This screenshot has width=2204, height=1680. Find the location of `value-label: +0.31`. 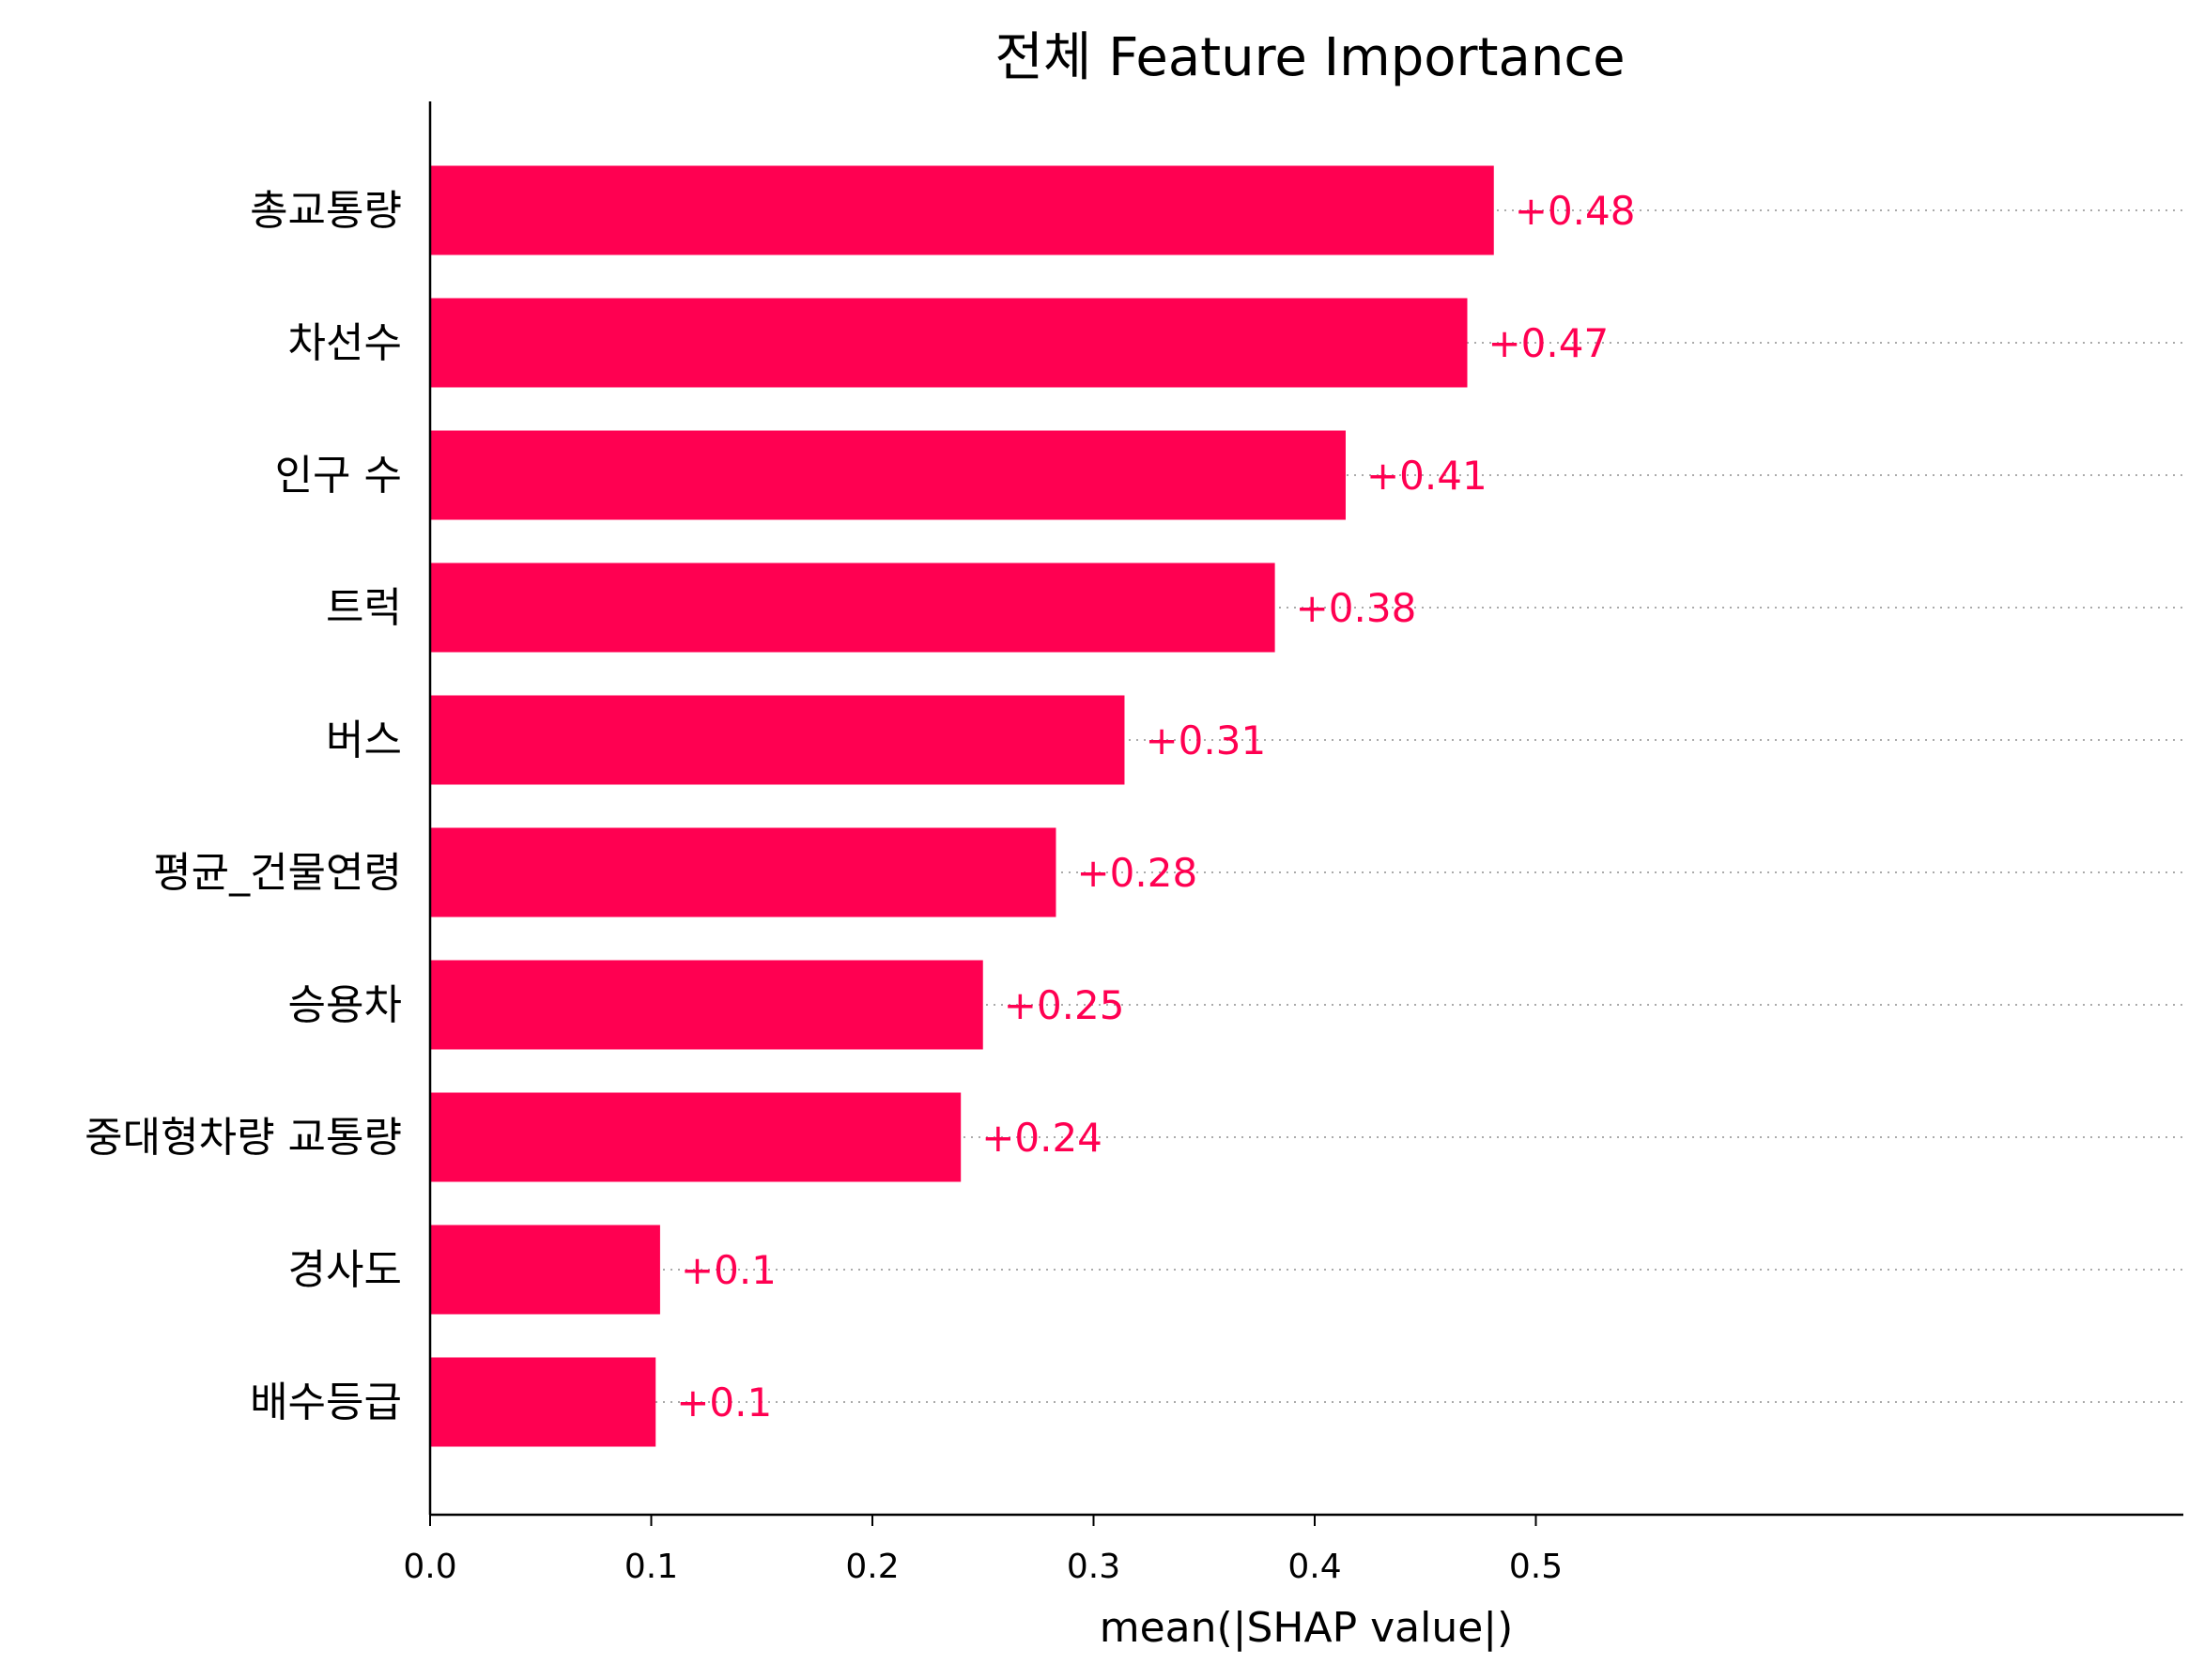

value-label: +0.31 is located at coordinates (1205, 740).